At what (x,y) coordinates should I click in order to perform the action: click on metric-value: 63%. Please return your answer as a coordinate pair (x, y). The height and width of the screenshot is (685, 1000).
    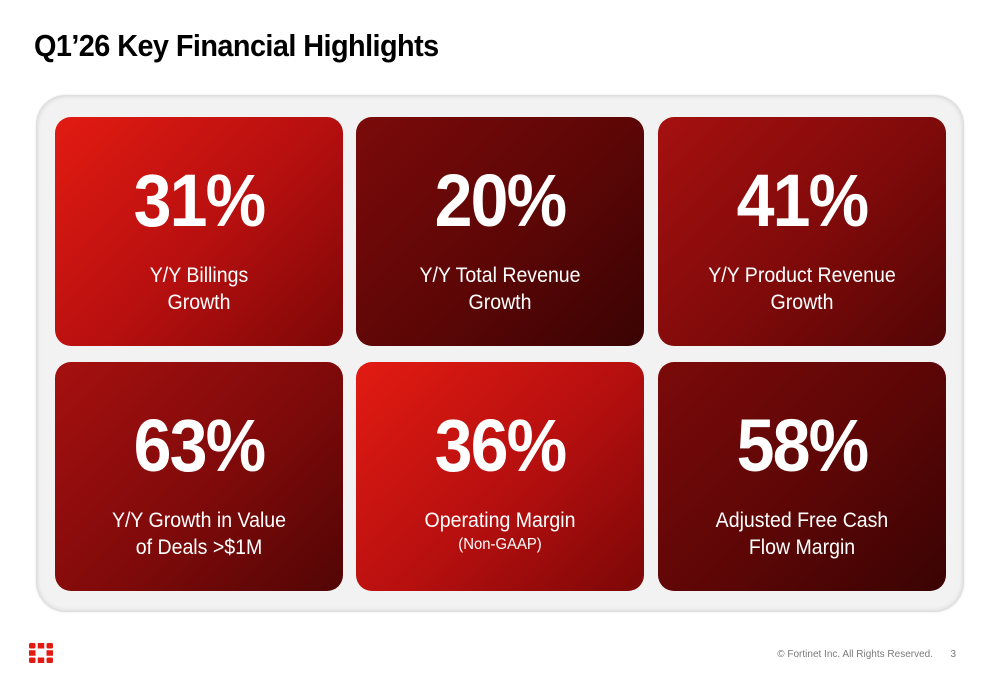
    Looking at the image, I should click on (200, 445).